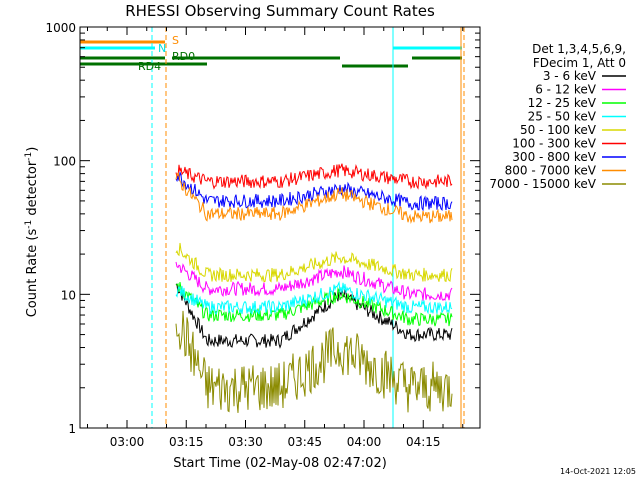  Describe the element at coordinates (423, 442) in the screenshot. I see `x-tick-label: 04:15` at that location.